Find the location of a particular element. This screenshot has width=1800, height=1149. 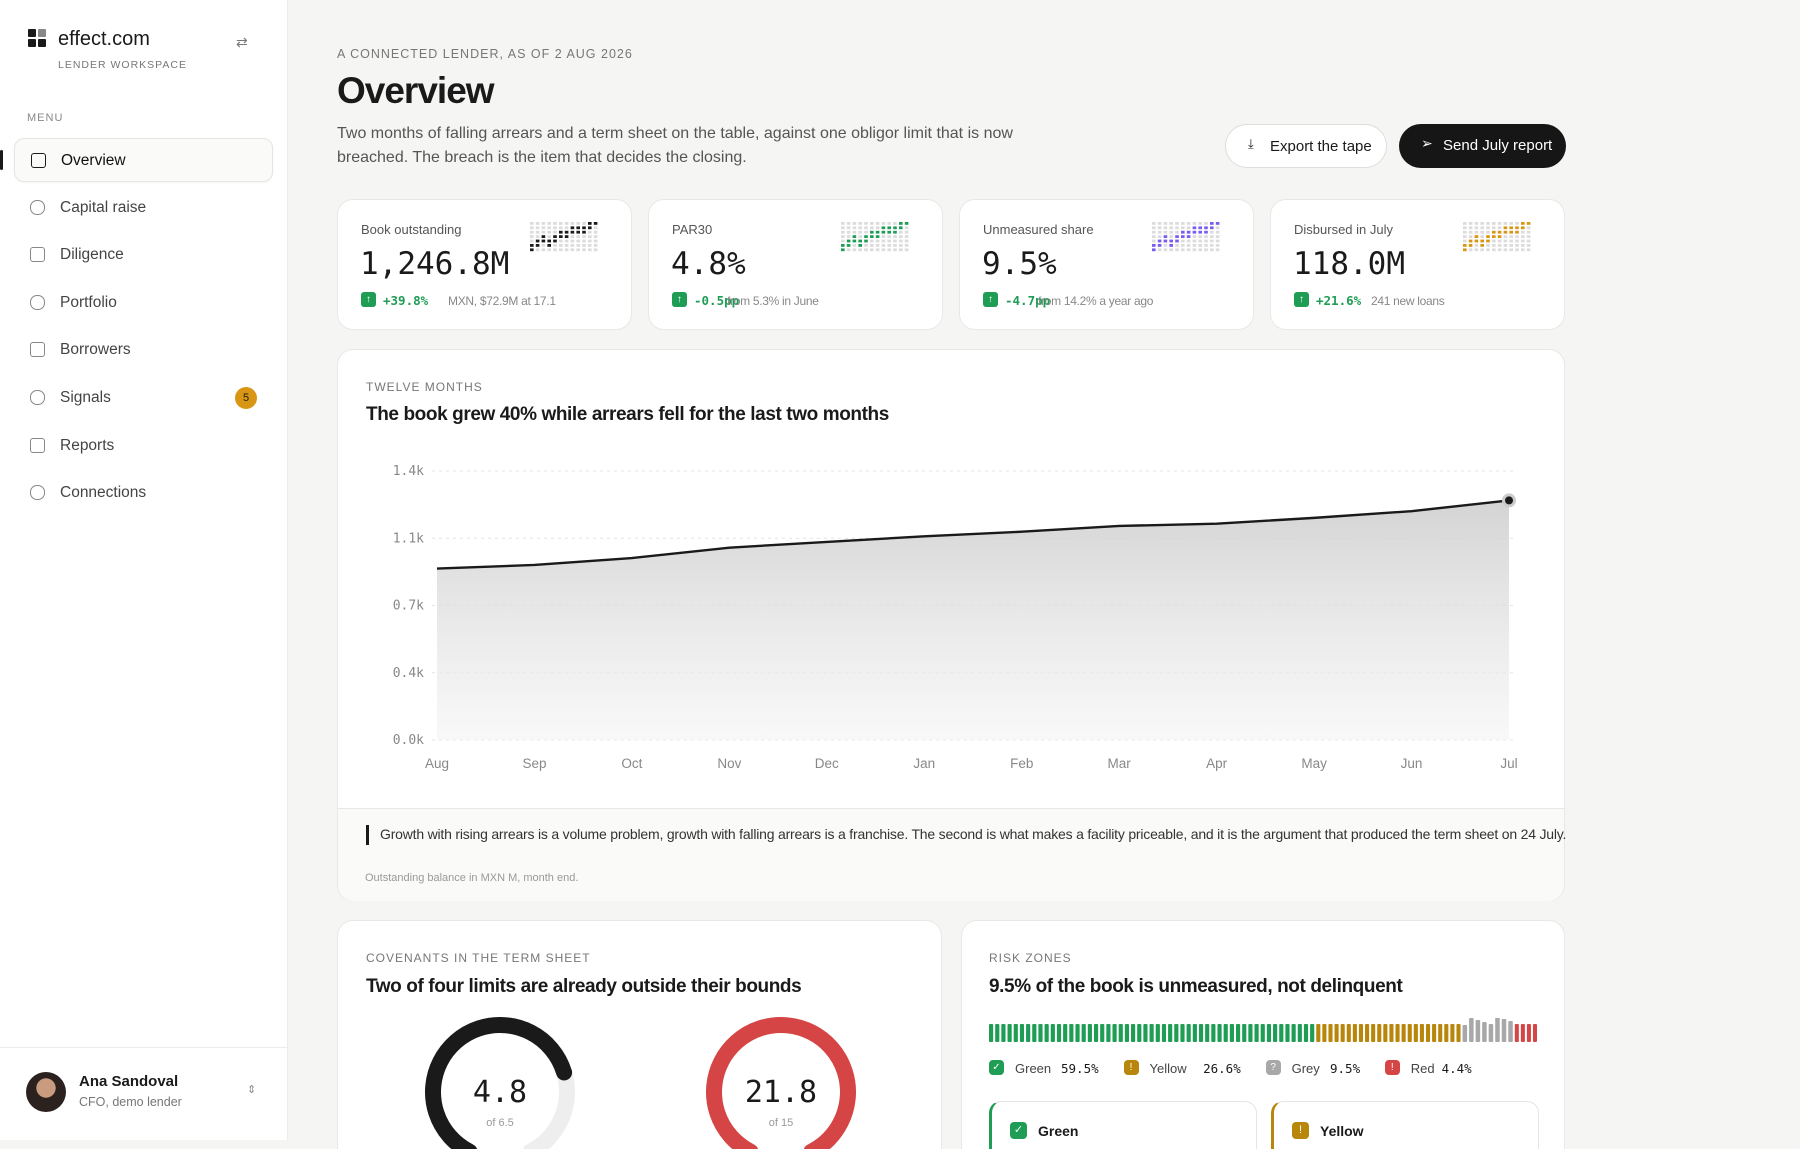

button-label: Export the tape is located at coordinates (1321, 146).